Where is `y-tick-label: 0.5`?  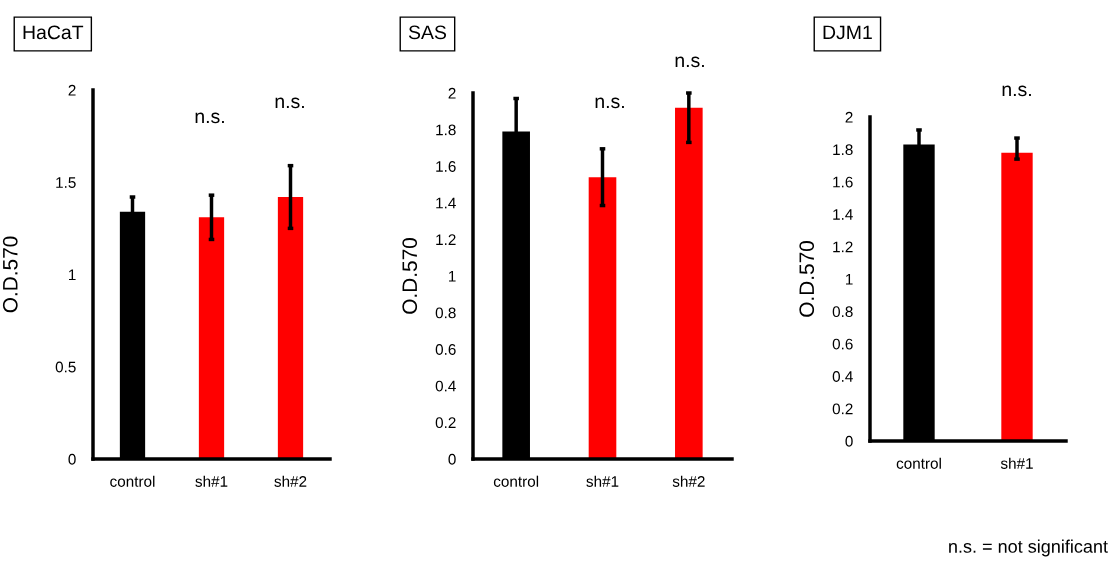
y-tick-label: 0.5 is located at coordinates (65, 367).